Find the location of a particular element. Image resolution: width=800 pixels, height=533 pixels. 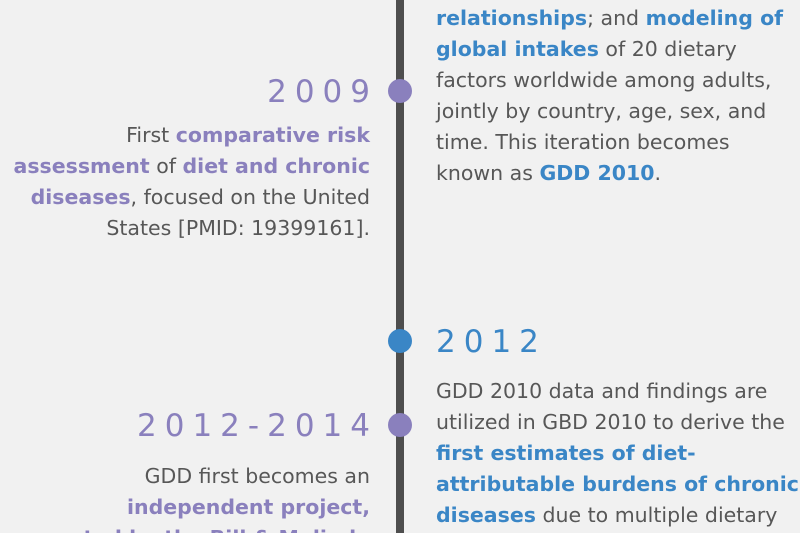

text-line: time. This iteration becomes is located at coordinates (618, 142).